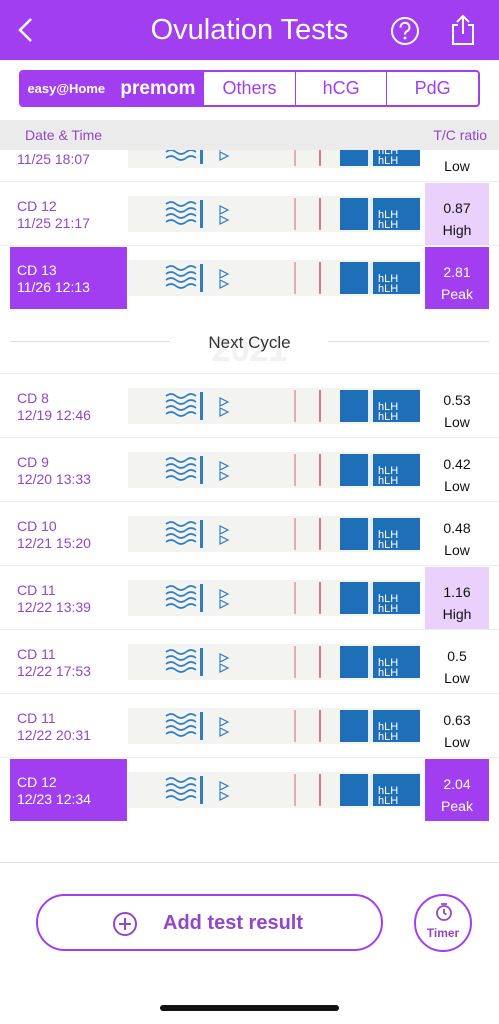 This screenshot has height=1024, width=499. Describe the element at coordinates (405, 31) in the screenshot. I see `help-button` at that location.